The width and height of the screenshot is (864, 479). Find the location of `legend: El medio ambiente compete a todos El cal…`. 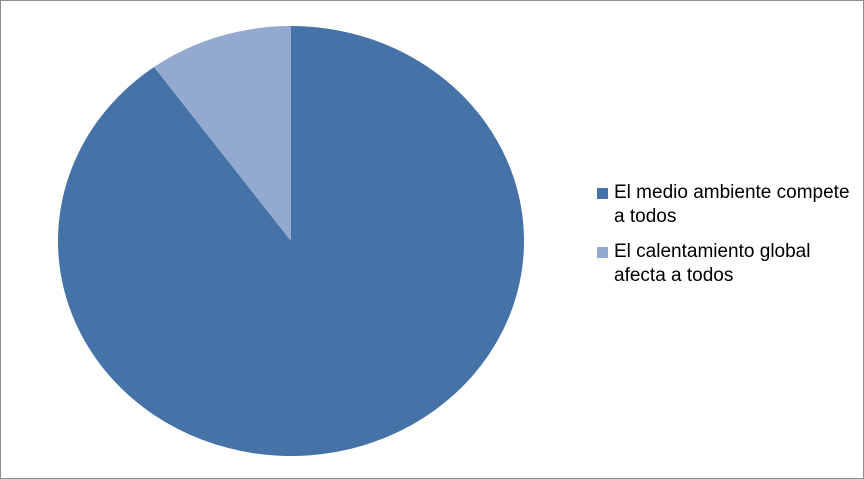

legend: El medio ambiente compete a todos El cal… is located at coordinates (728, 240).